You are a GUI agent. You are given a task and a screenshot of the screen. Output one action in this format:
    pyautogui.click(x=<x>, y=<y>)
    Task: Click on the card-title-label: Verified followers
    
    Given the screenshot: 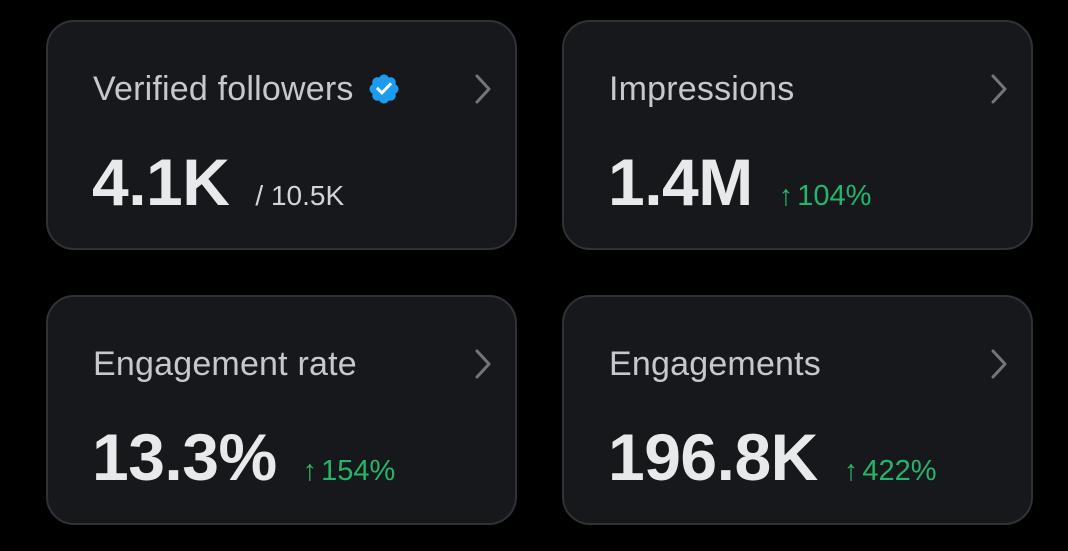 What is the action you would take?
    pyautogui.click(x=223, y=88)
    